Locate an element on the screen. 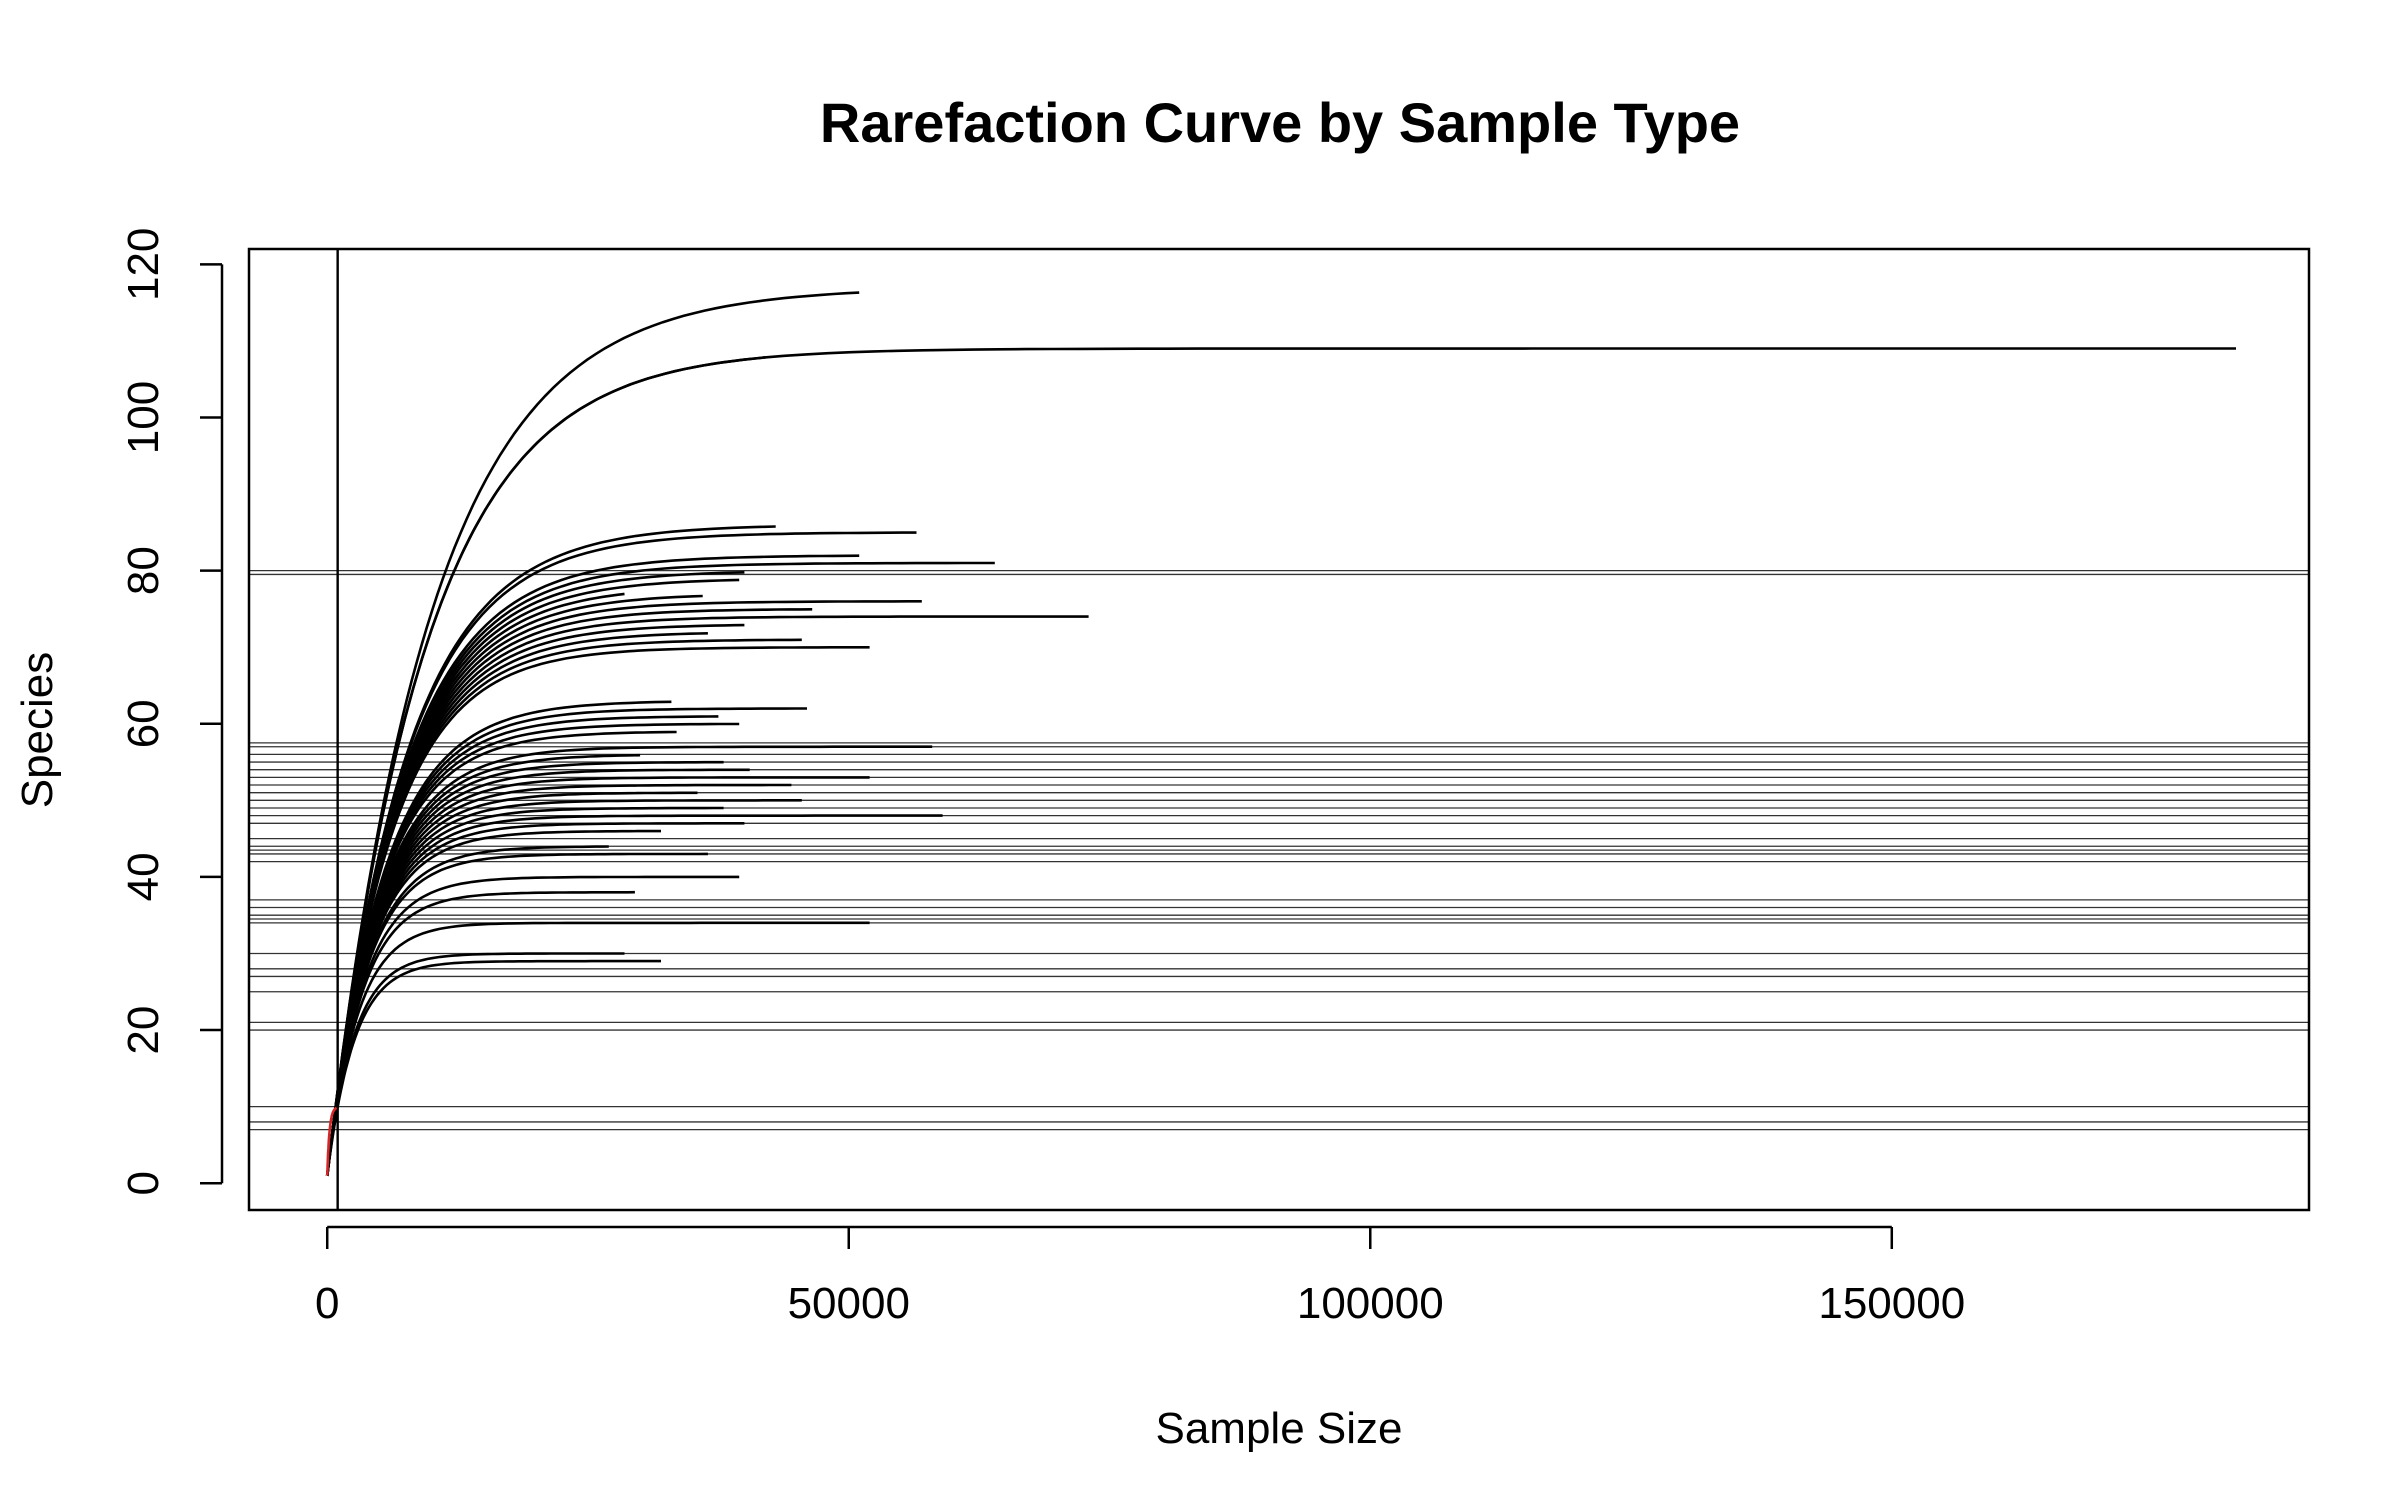 The image size is (2400, 1500). y-tick-label-2: 40 is located at coordinates (143, 876).